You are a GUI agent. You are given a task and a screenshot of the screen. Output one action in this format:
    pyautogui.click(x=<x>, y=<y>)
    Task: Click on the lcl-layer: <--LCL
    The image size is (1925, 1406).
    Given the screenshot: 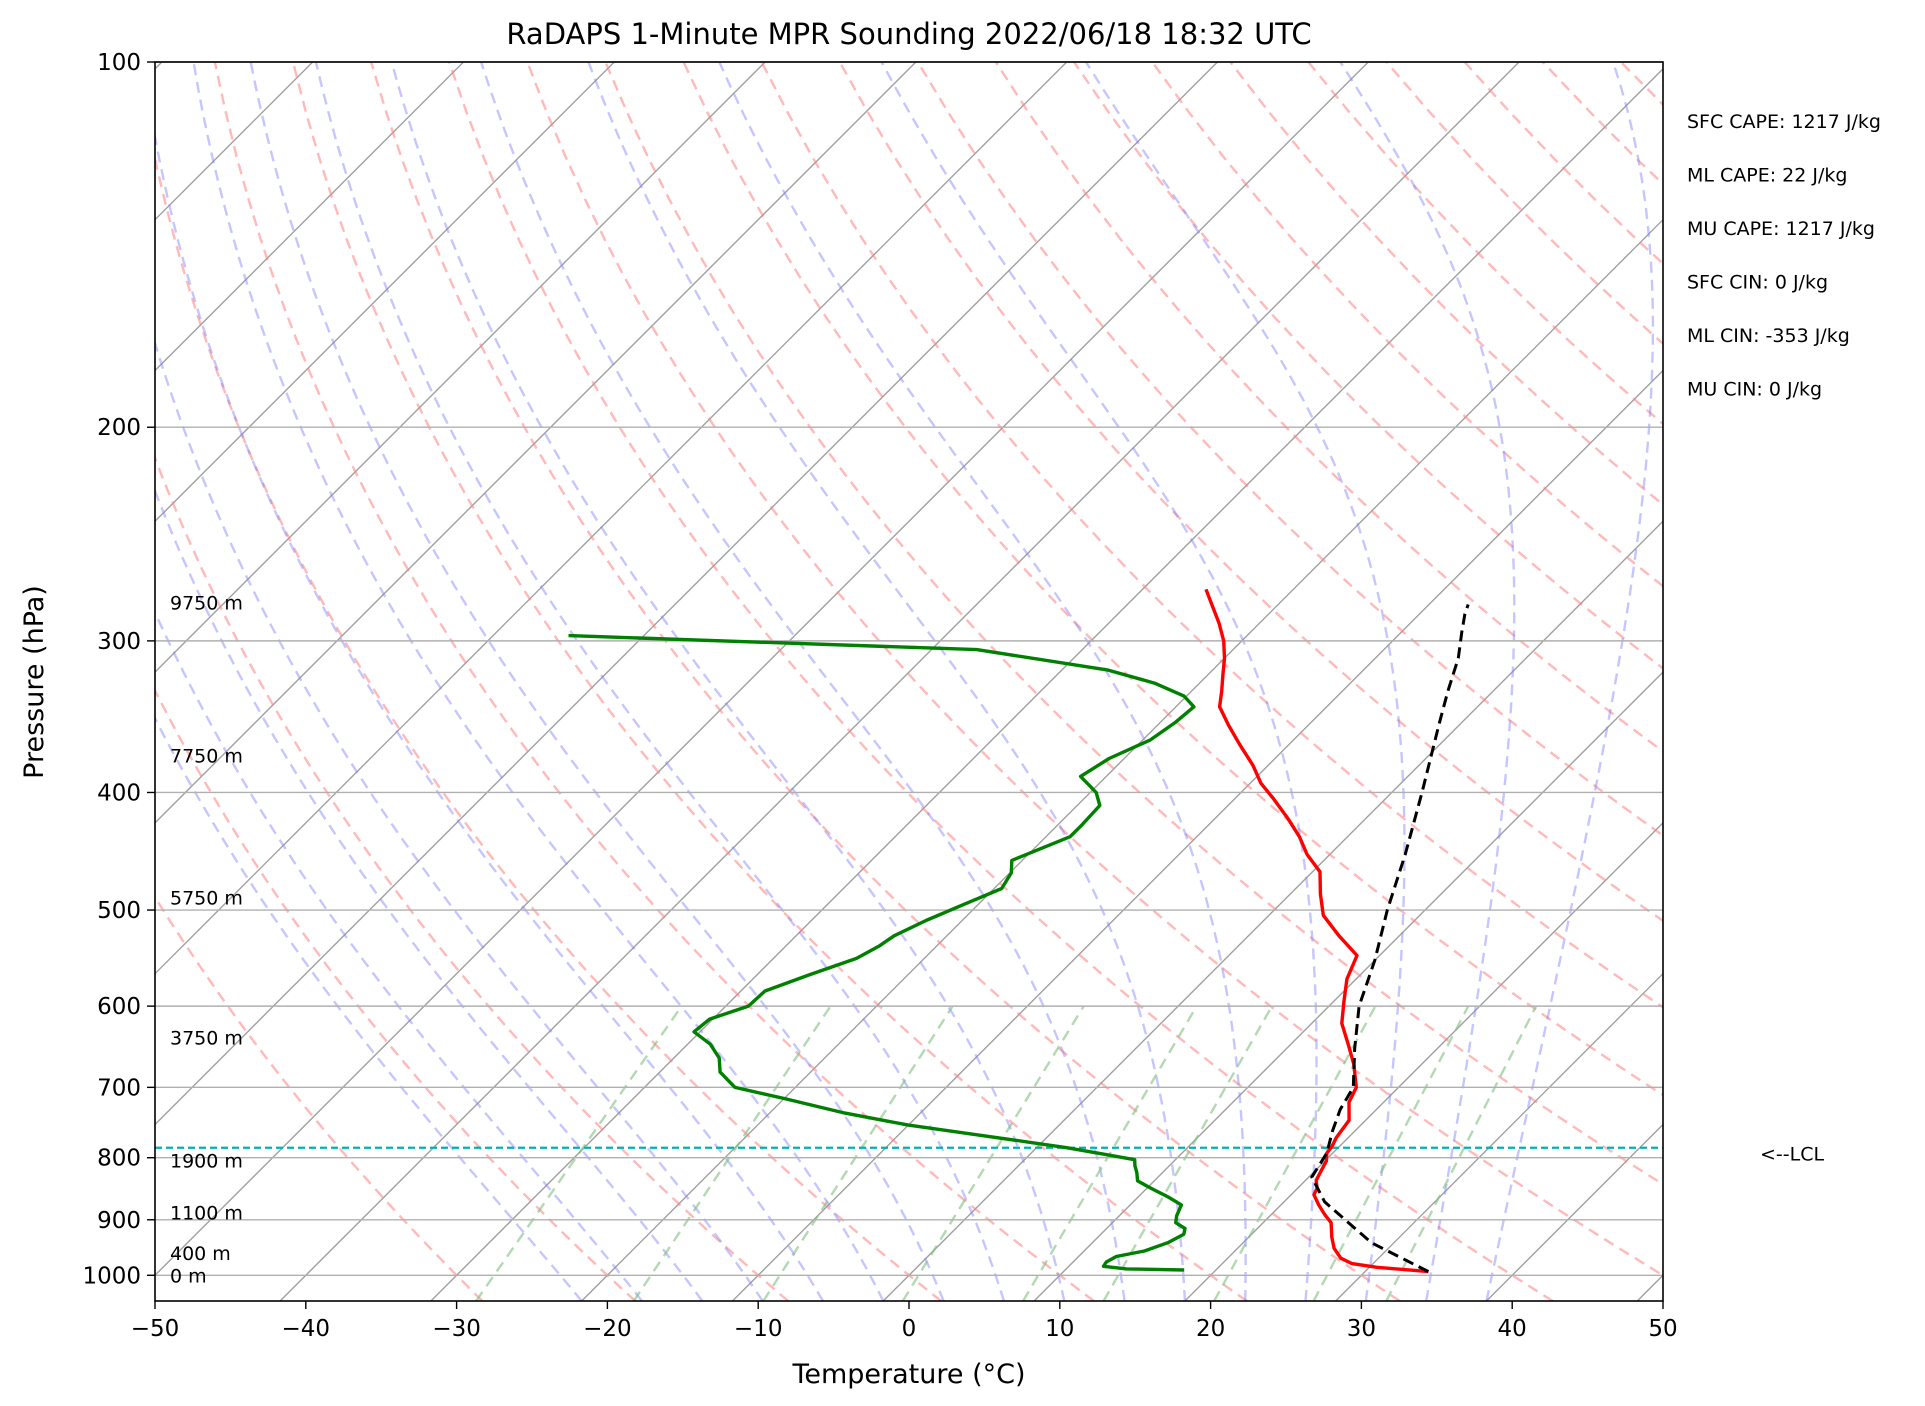 What is the action you would take?
    pyautogui.click(x=989, y=1155)
    